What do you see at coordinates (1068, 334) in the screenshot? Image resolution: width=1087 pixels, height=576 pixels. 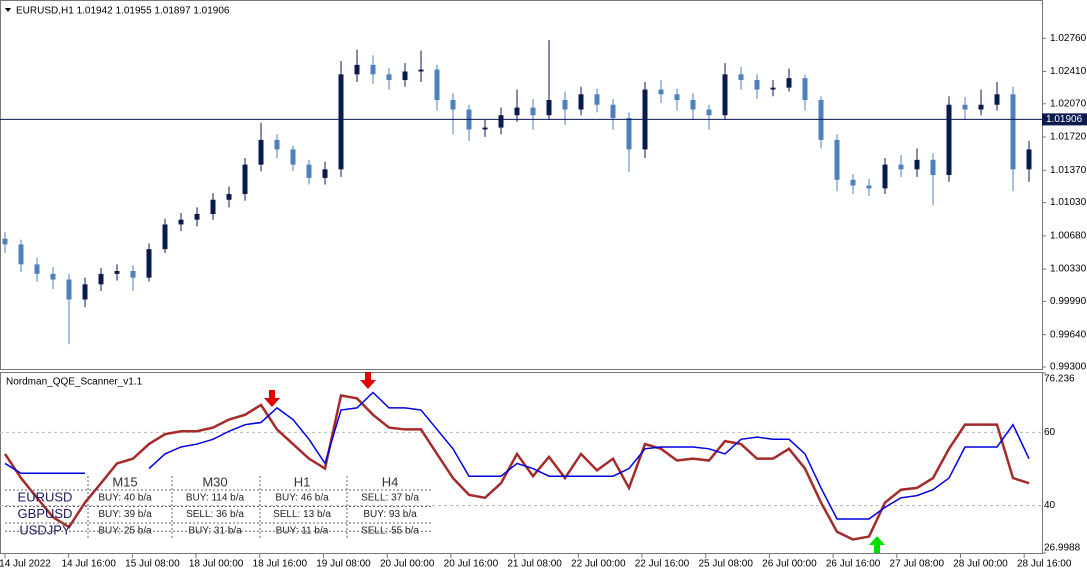 I see `y-tick-label: 0.99640` at bounding box center [1068, 334].